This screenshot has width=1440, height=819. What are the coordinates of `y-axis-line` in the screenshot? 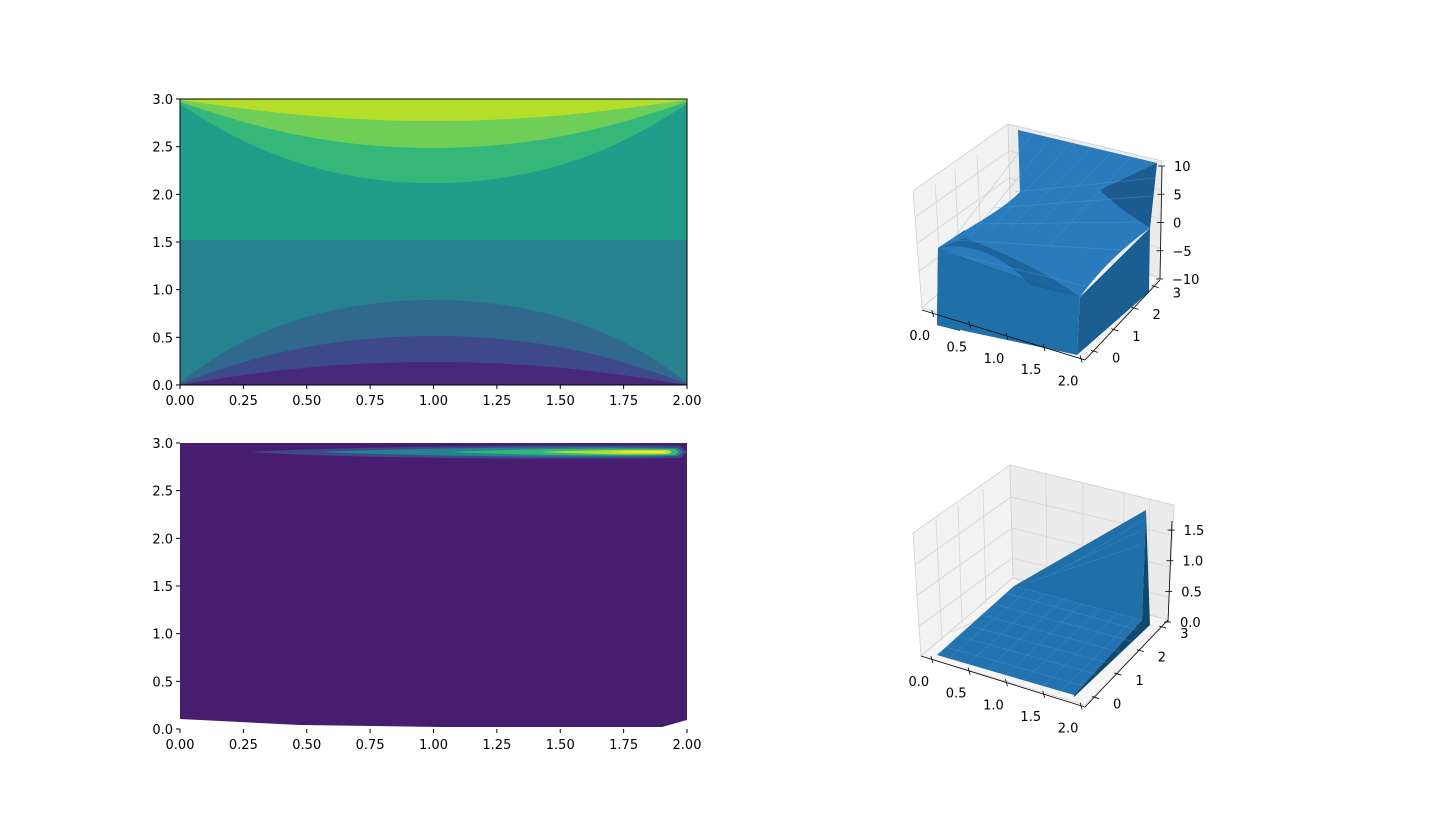 It's located at (1126, 663).